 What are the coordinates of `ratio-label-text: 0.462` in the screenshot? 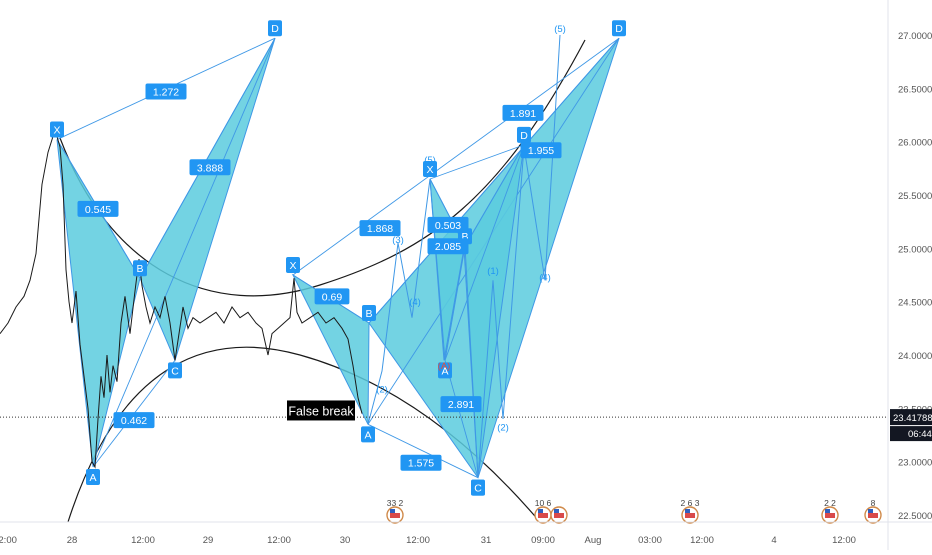 It's located at (134, 421).